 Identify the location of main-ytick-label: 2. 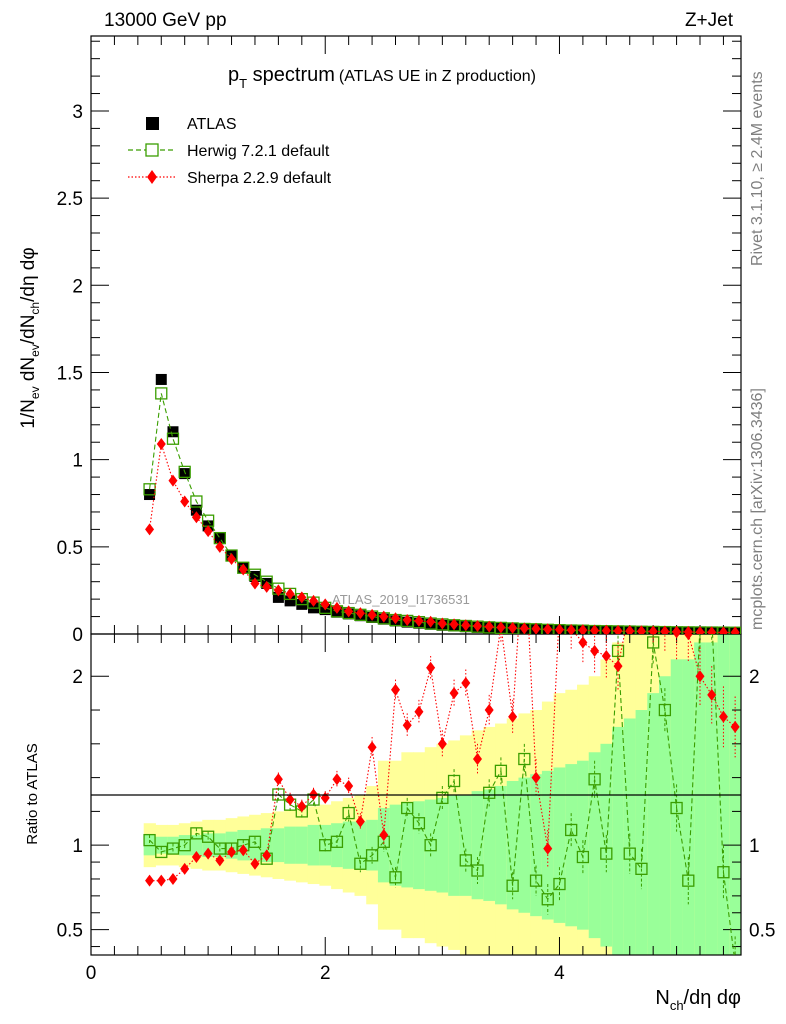
(77, 286).